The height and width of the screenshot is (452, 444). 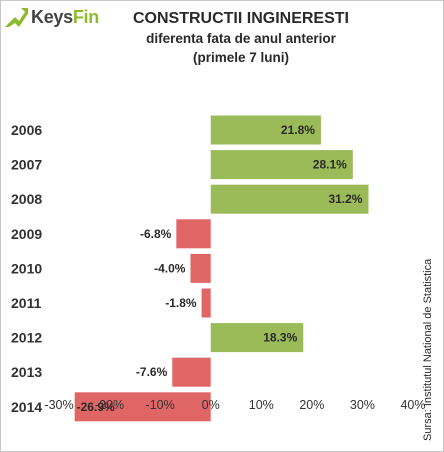 I want to click on chart-subtitle-line2: (primele 7 luni), so click(x=241, y=57).